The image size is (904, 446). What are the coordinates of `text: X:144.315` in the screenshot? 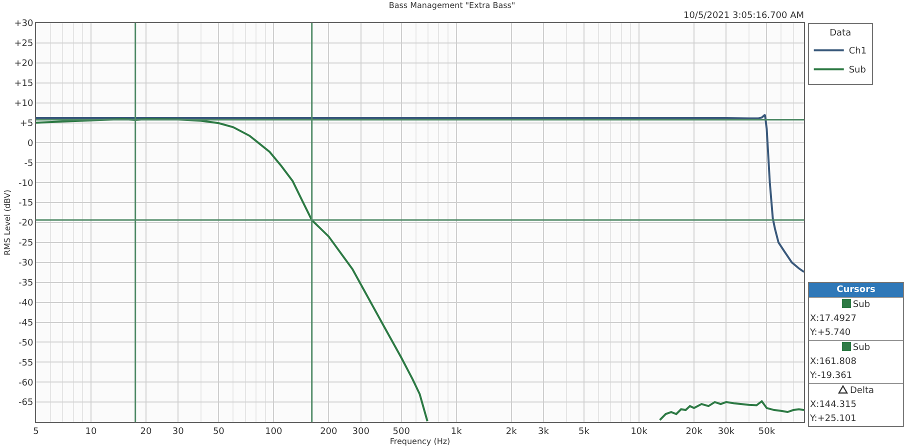 It's located at (833, 405).